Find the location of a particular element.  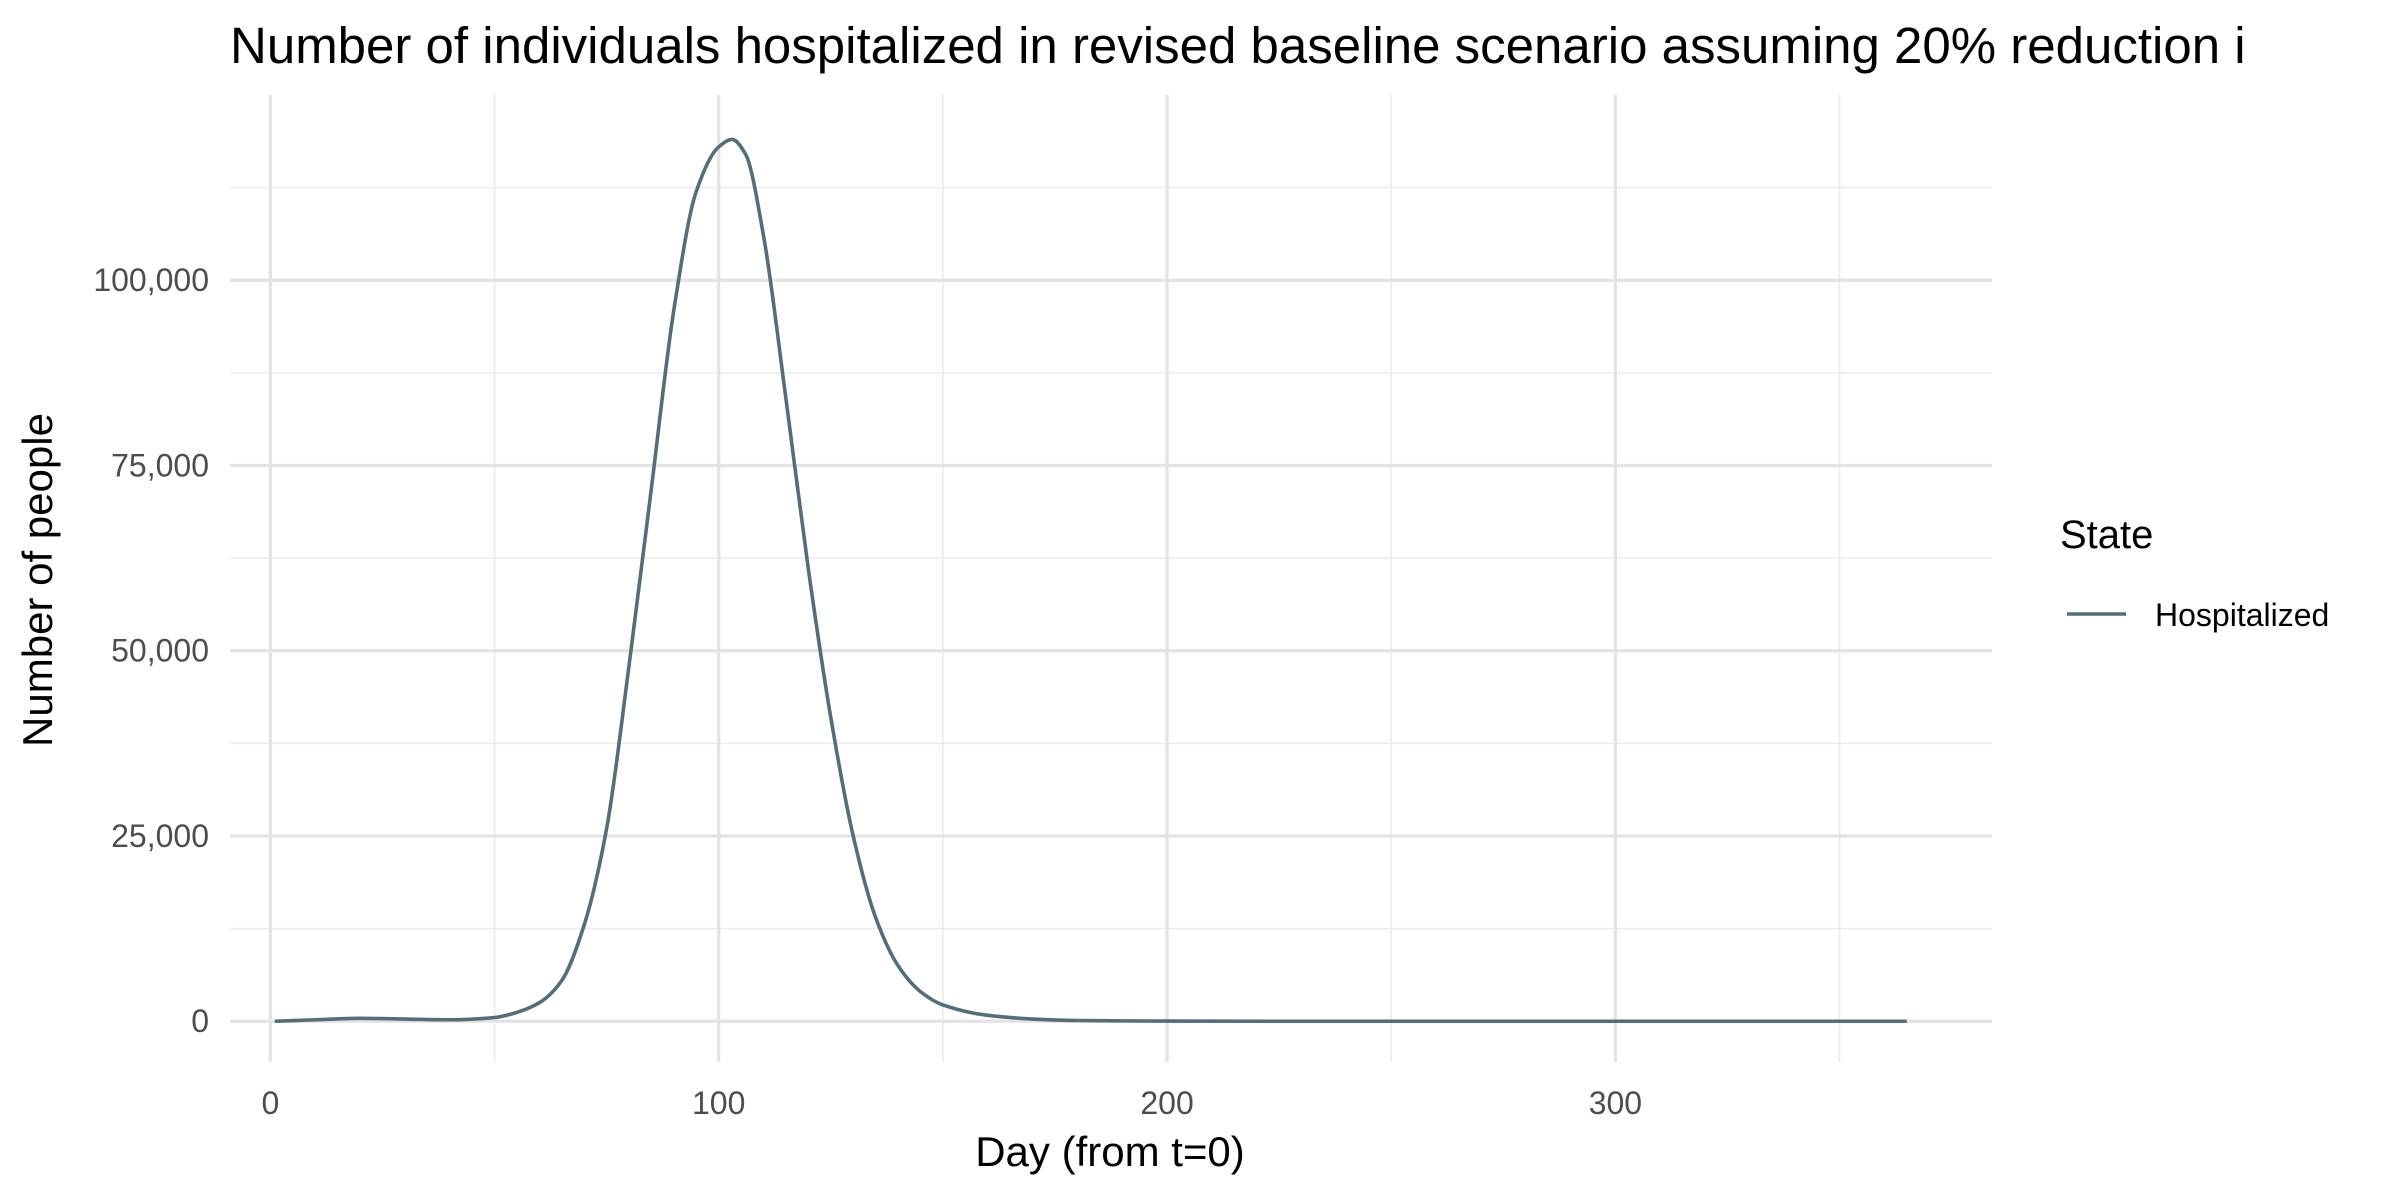

x-axis-title: Day (from t=0) is located at coordinates (1110, 1151).